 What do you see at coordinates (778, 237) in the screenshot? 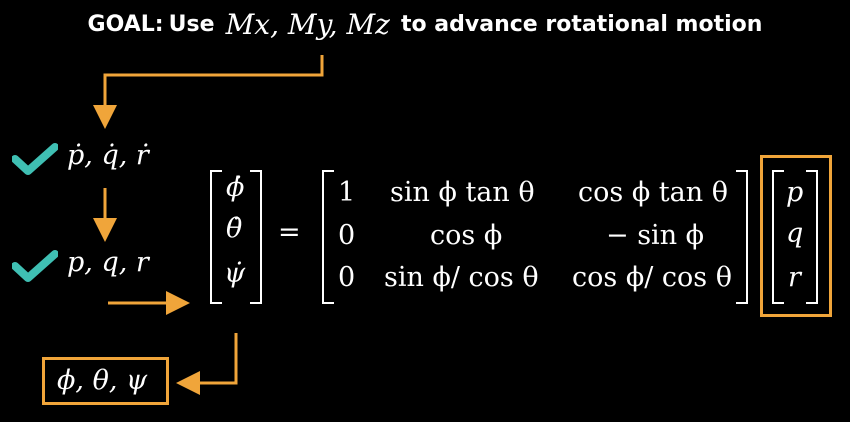
I see `rhs-bracket-left` at bounding box center [778, 237].